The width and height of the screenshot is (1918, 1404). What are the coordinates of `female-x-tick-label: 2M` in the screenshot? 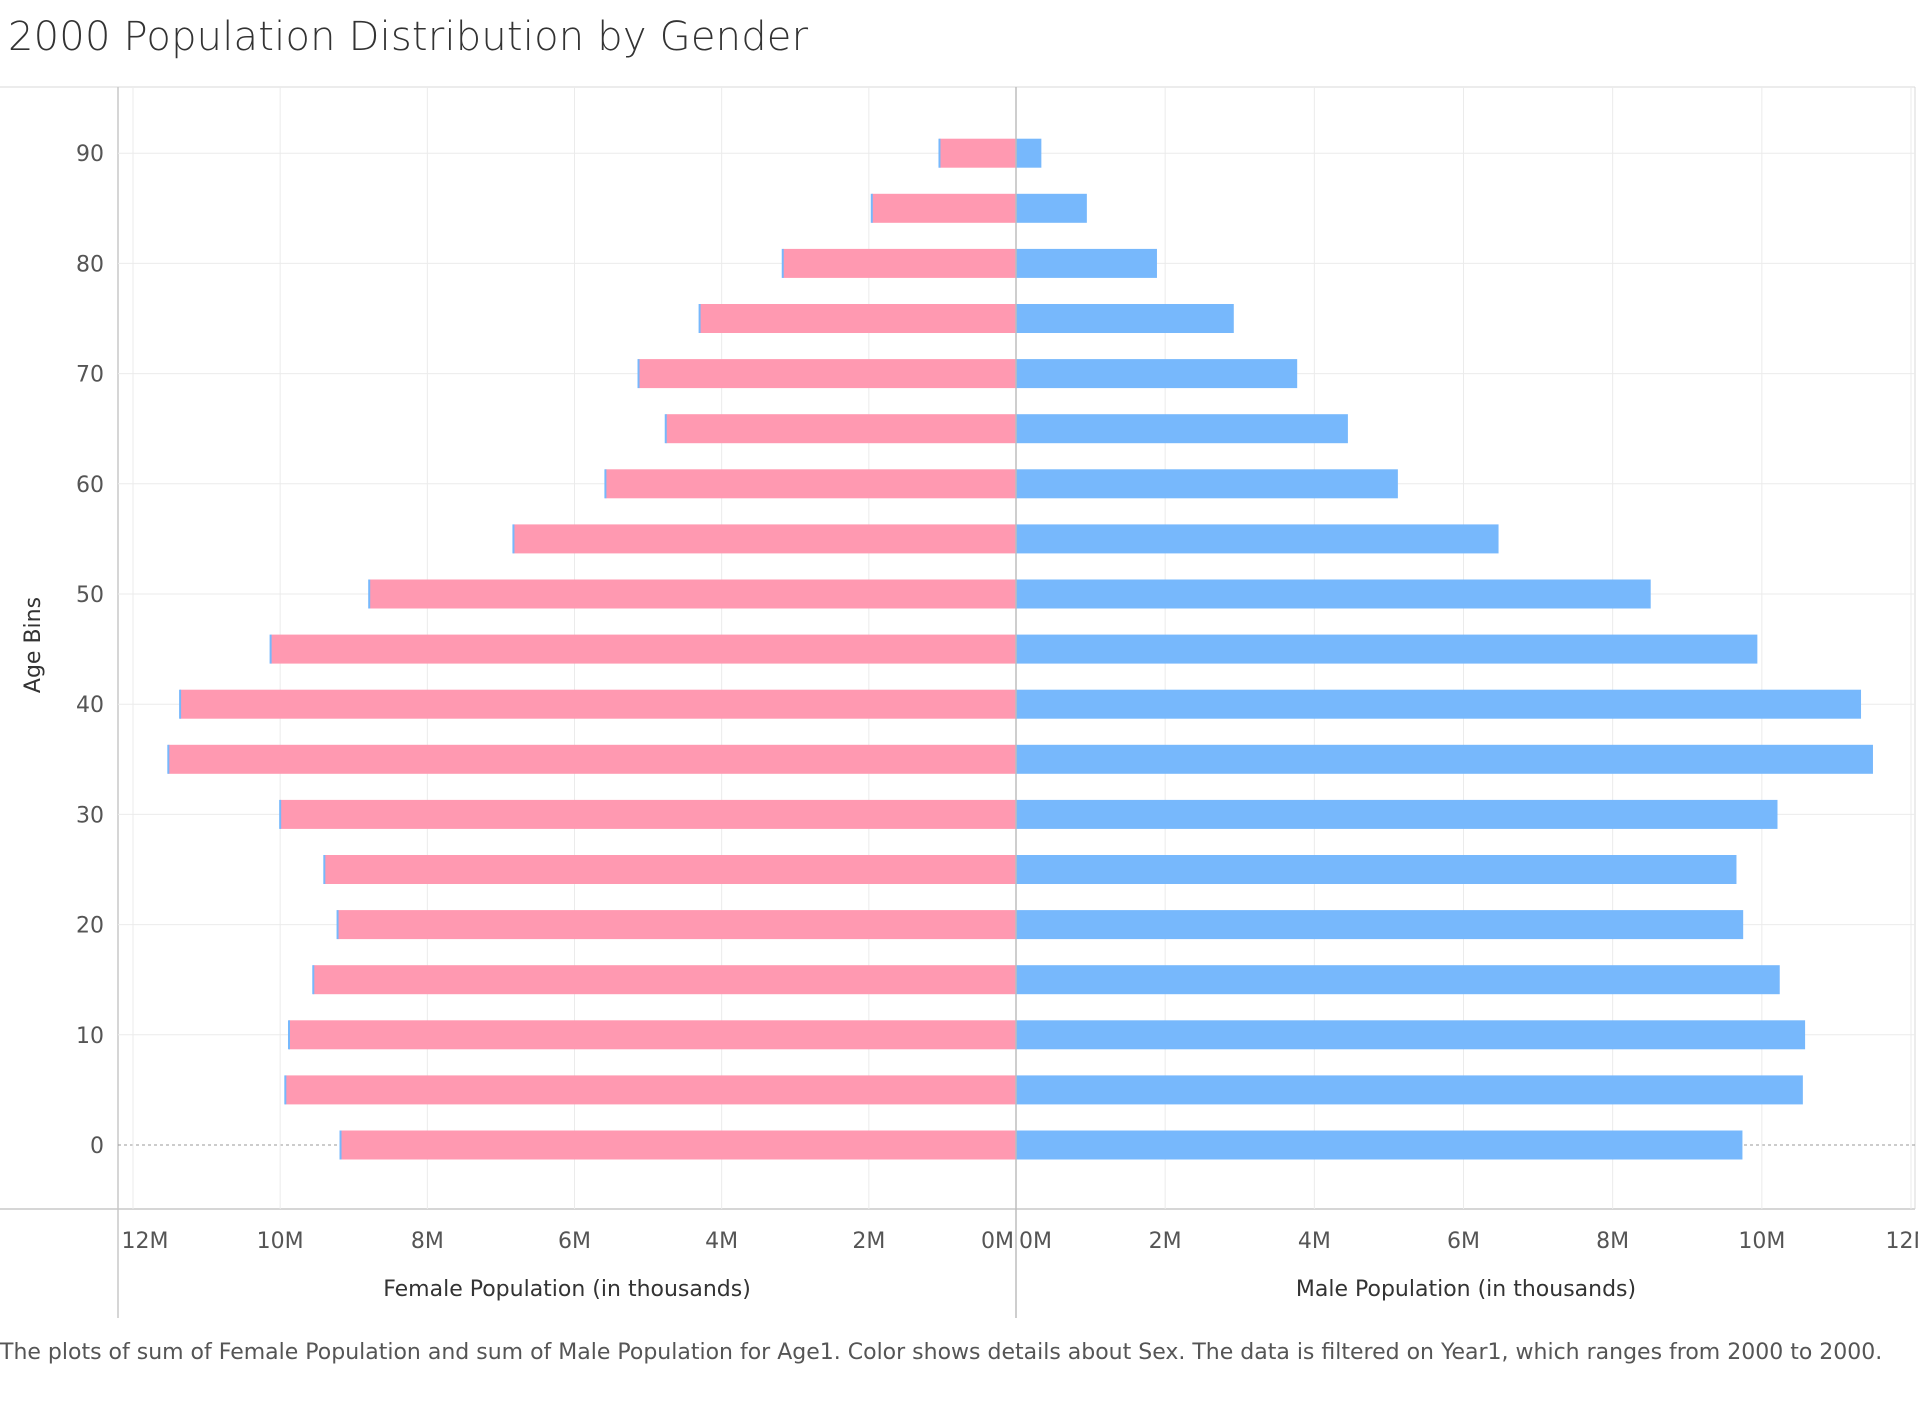 It's located at (868, 1241).